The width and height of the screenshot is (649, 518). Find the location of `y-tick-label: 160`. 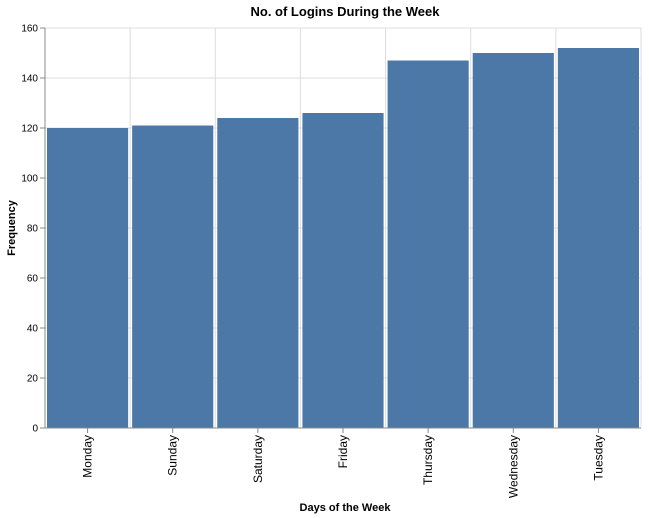

y-tick-label: 160 is located at coordinates (29, 29).